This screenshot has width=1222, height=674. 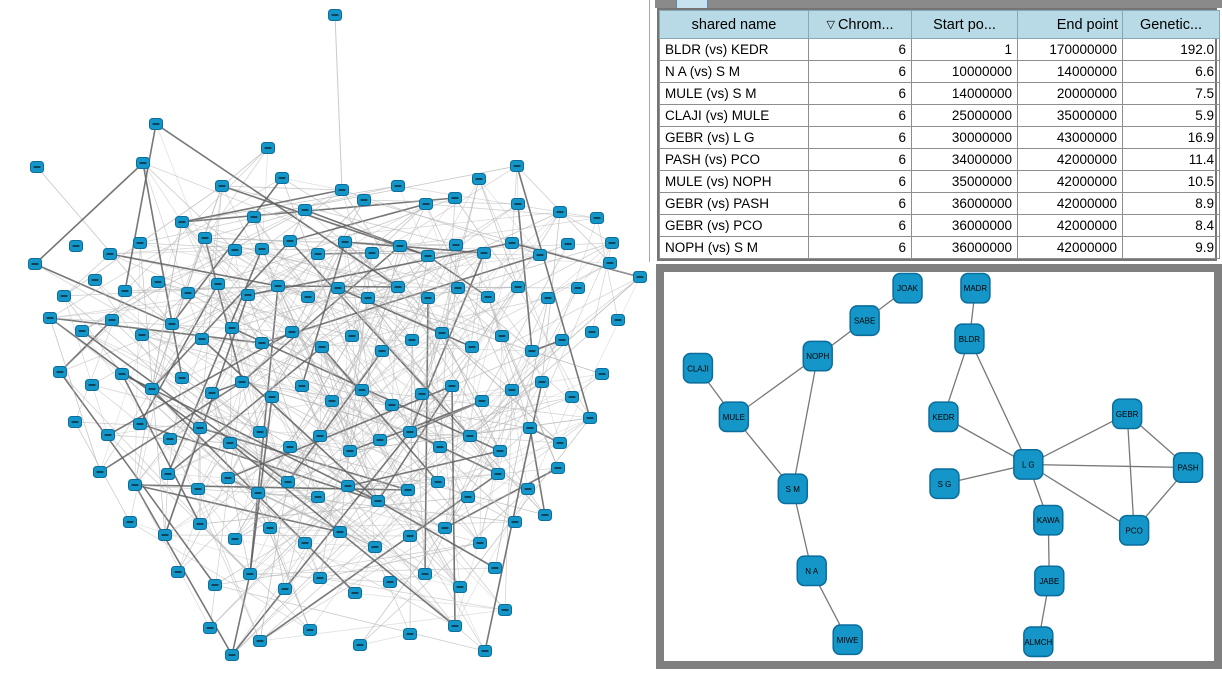 What do you see at coordinates (734, 71) in the screenshot?
I see `cell-shared-name: N A (vs) S M` at bounding box center [734, 71].